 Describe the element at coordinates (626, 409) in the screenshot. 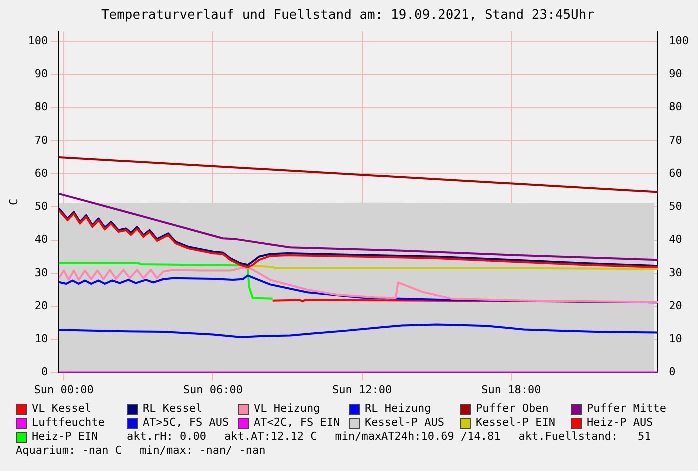

I see `legend-label: Puffer Mitte` at that location.